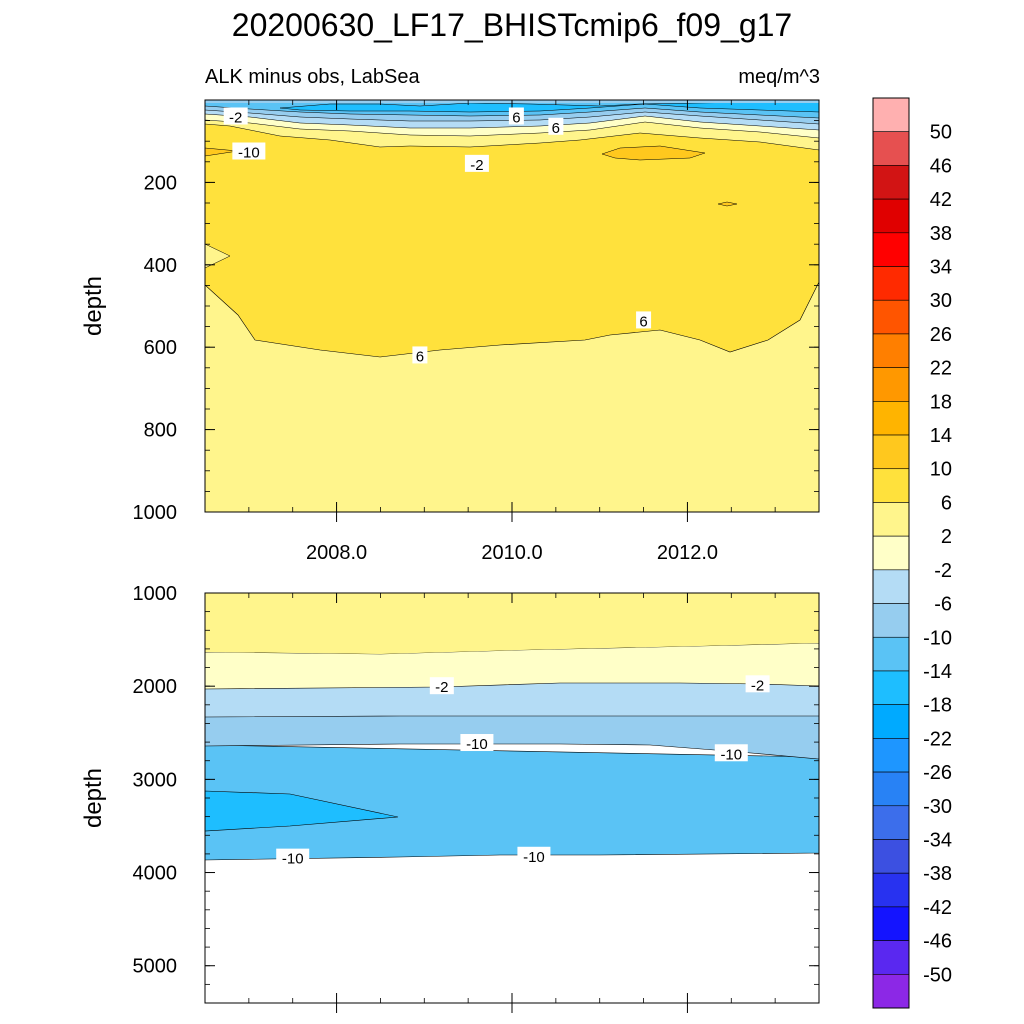 Image resolution: width=1024 pixels, height=1024 pixels. I want to click on upper-ylabel: depth, so click(93, 306).